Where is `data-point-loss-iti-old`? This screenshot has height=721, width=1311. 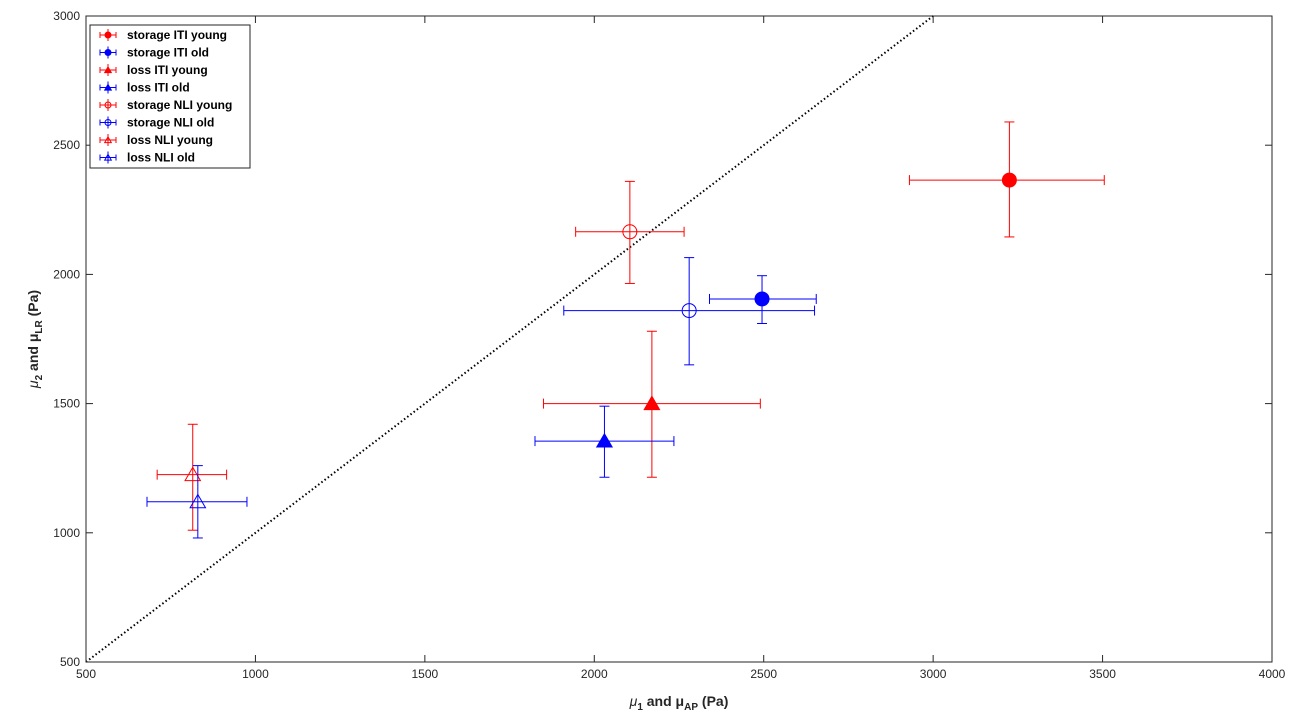
data-point-loss-iti-old is located at coordinates (604, 440).